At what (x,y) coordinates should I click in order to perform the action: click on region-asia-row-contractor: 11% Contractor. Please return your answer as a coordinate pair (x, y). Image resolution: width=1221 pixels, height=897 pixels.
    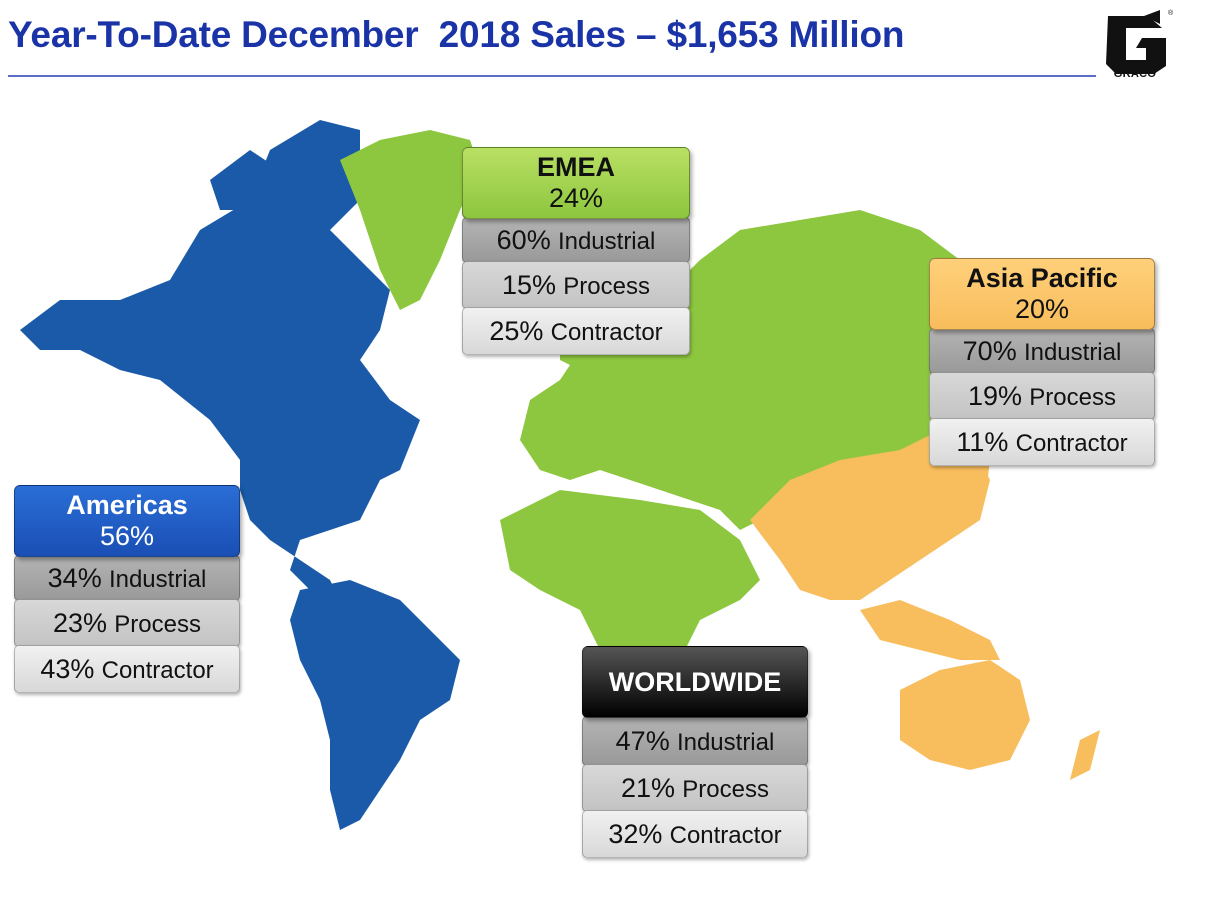
    Looking at the image, I should click on (1042, 442).